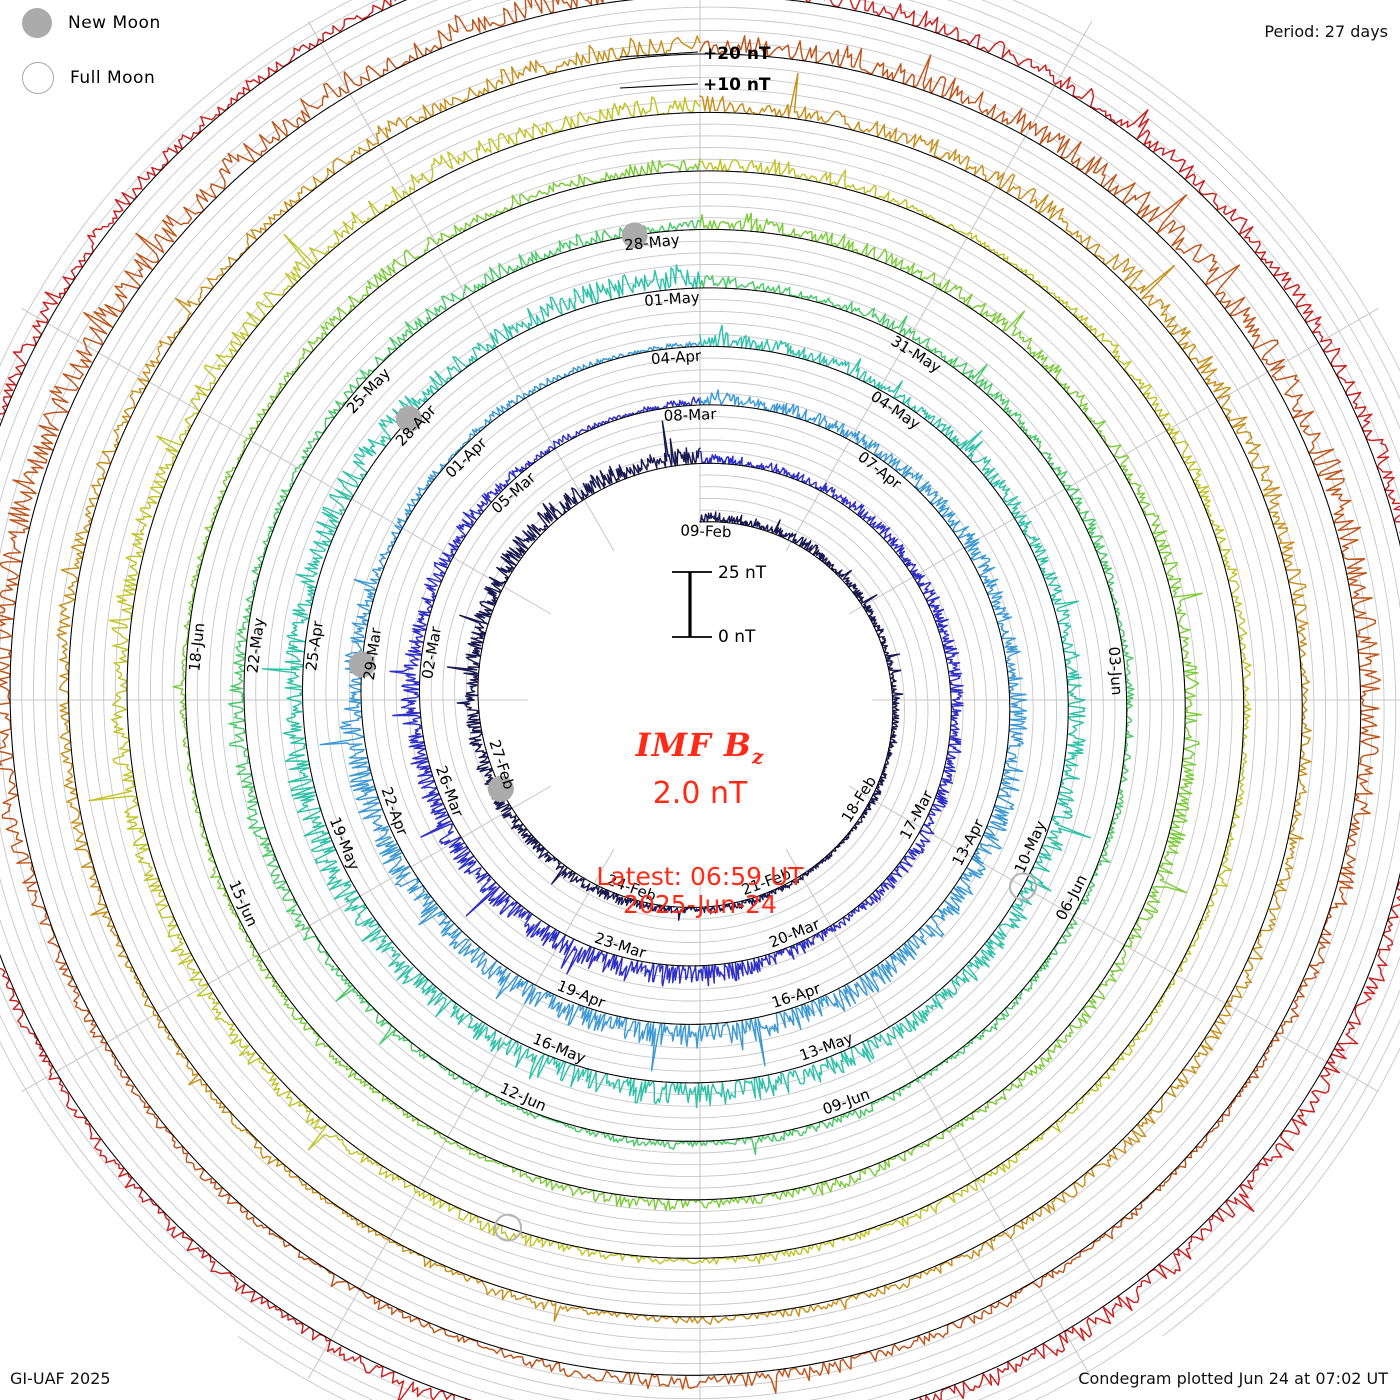  Describe the element at coordinates (737, 54) in the screenshot. I see `scale-label-20nt: +20 nT` at that location.